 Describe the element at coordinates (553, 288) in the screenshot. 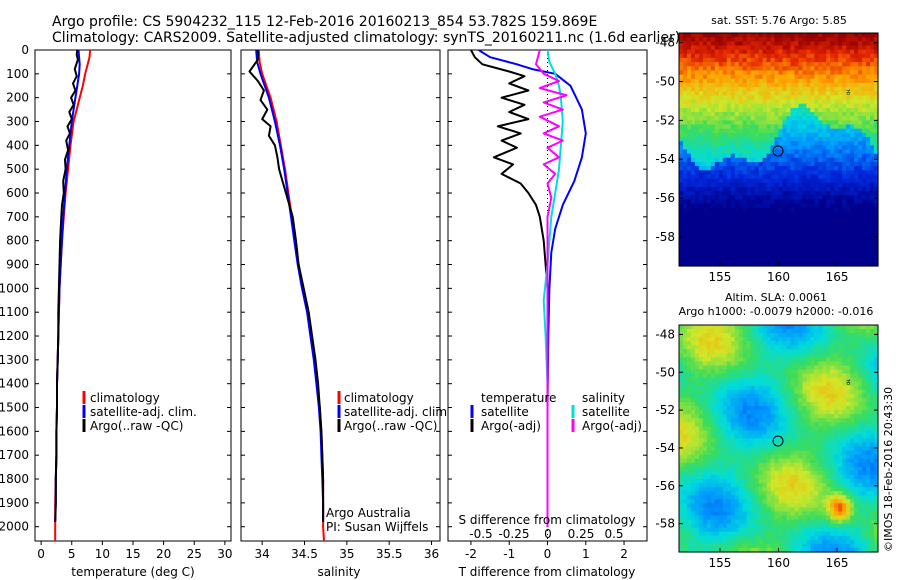

I see `series-line-salinity-satellite` at that location.